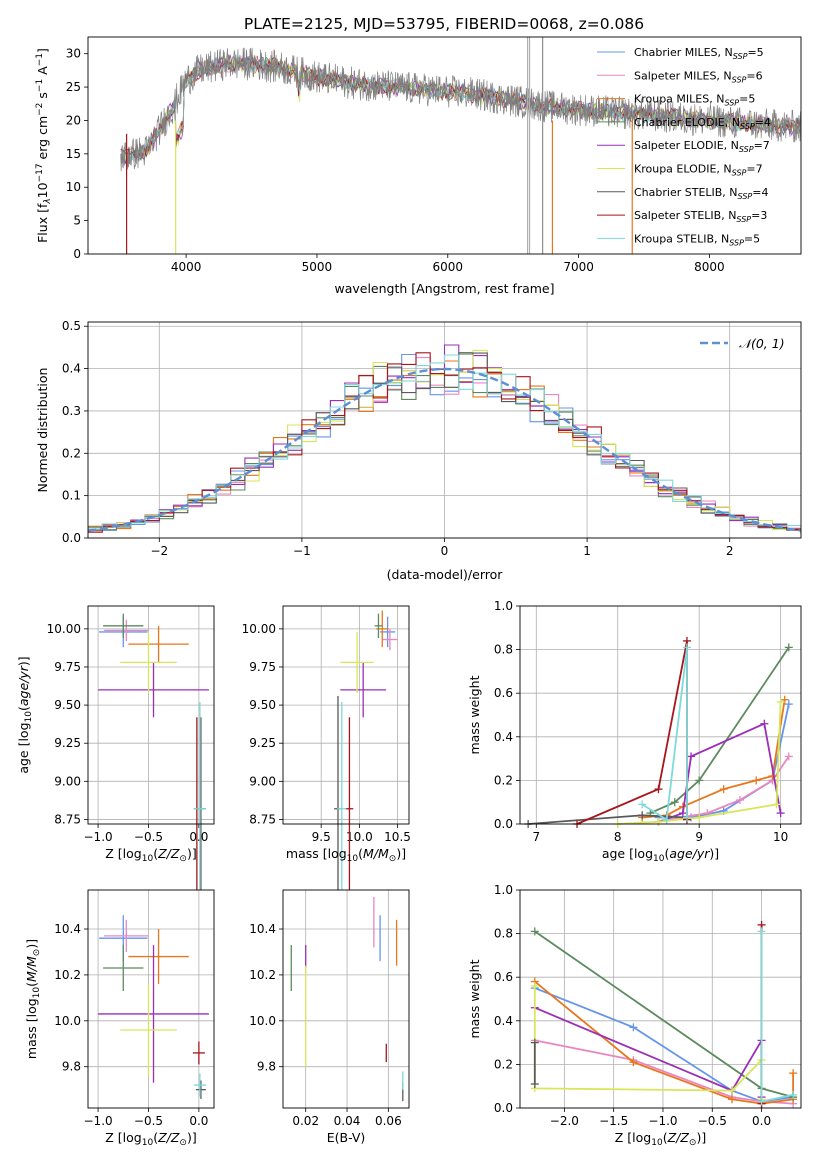 The height and width of the screenshot is (1170, 819). What do you see at coordinates (700, 216) in the screenshot?
I see `legend-label: Salpeter STELIB, NSSP=3` at bounding box center [700, 216].